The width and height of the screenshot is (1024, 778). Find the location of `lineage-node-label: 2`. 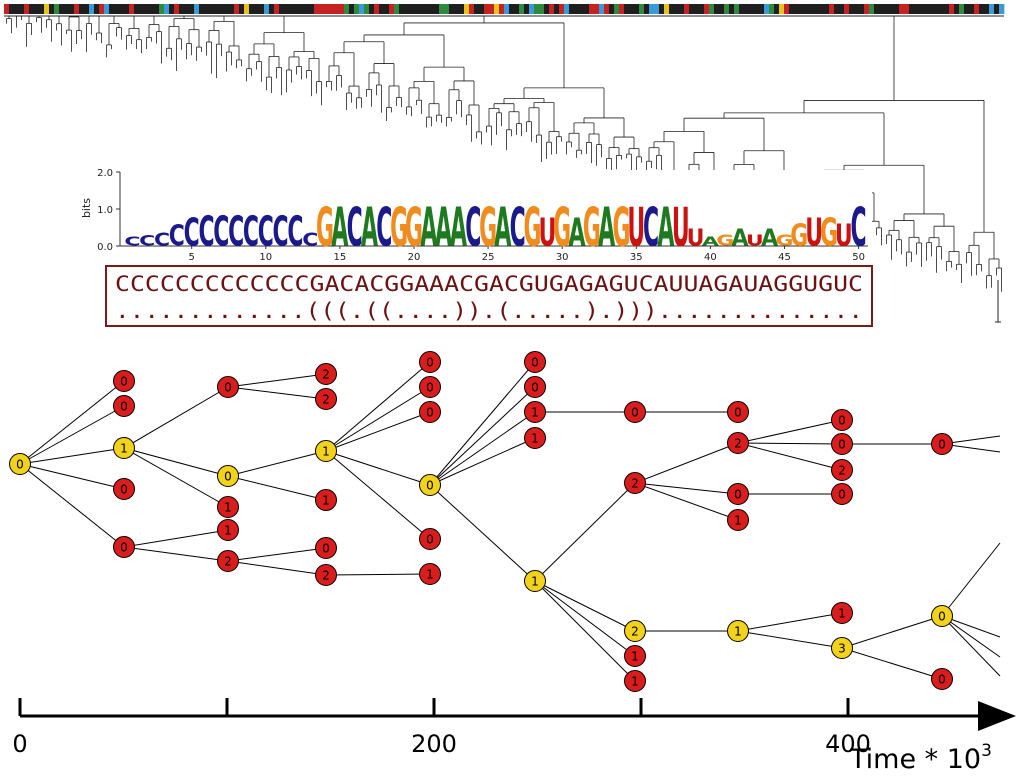

lineage-node-label: 2 is located at coordinates (635, 632).